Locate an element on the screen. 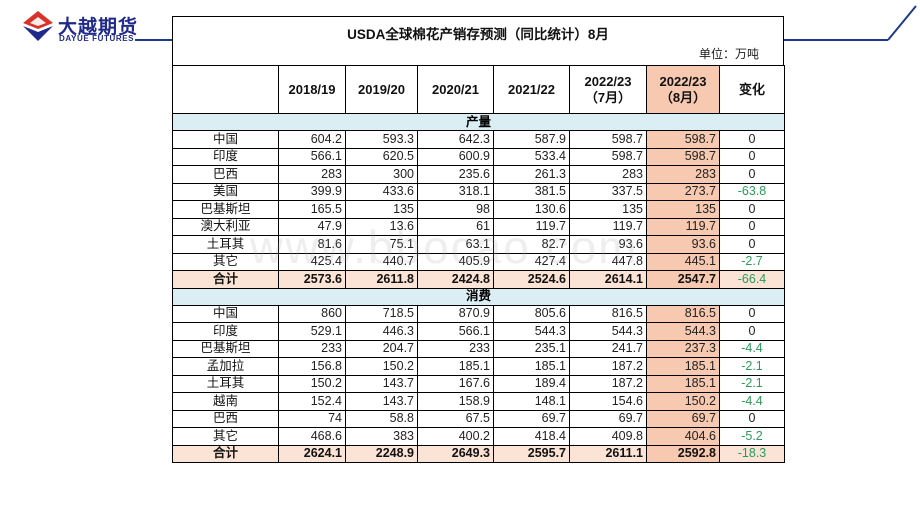  row-label: 美国 is located at coordinates (225, 191).